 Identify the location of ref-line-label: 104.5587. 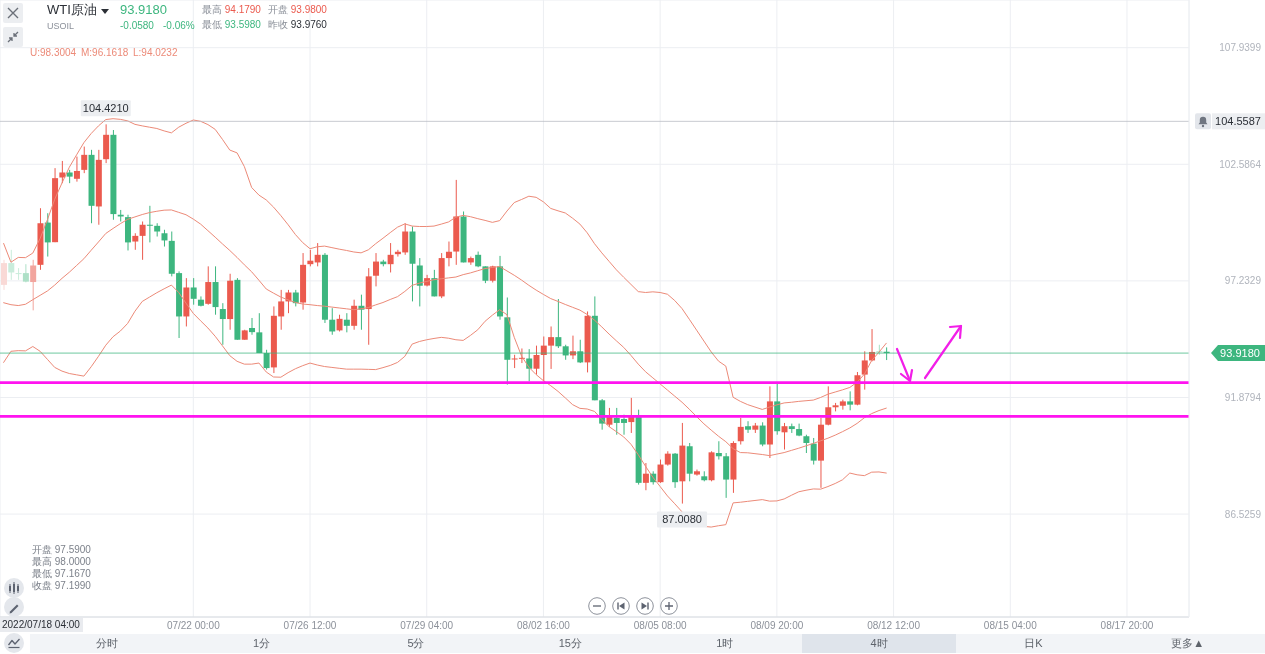
(1238, 121).